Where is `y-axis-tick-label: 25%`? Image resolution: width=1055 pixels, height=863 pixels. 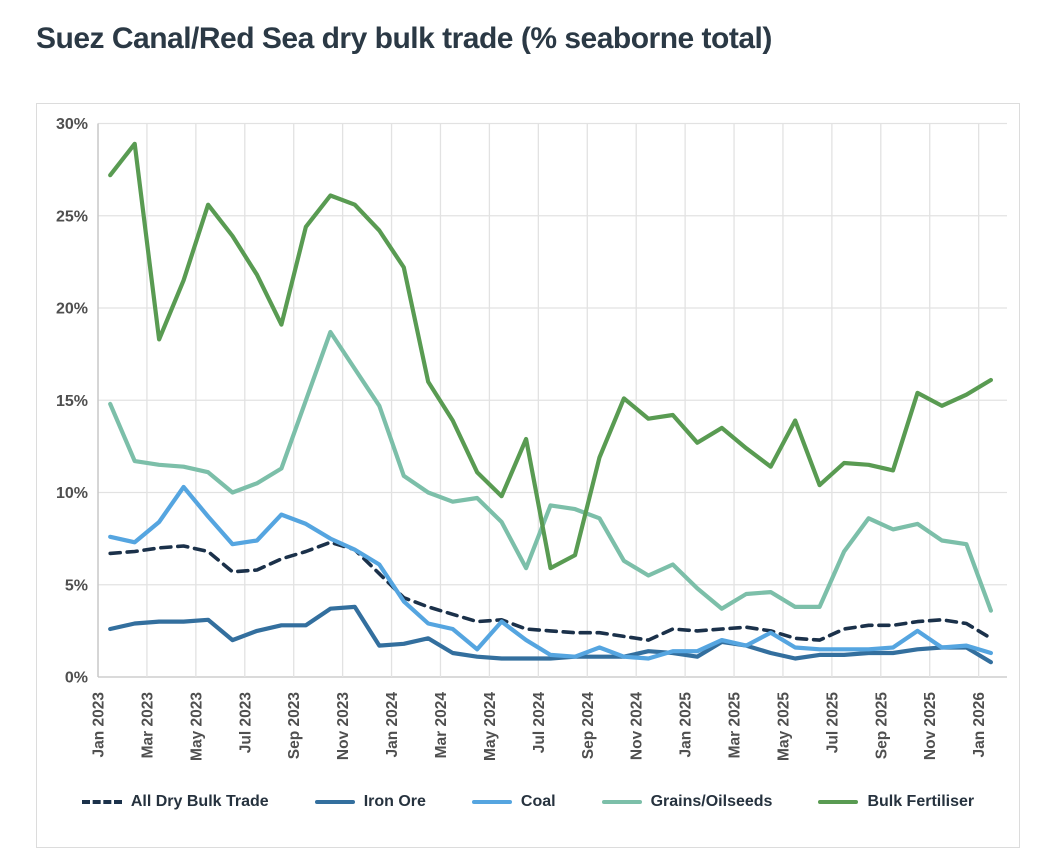
y-axis-tick-label: 25% is located at coordinates (72, 216).